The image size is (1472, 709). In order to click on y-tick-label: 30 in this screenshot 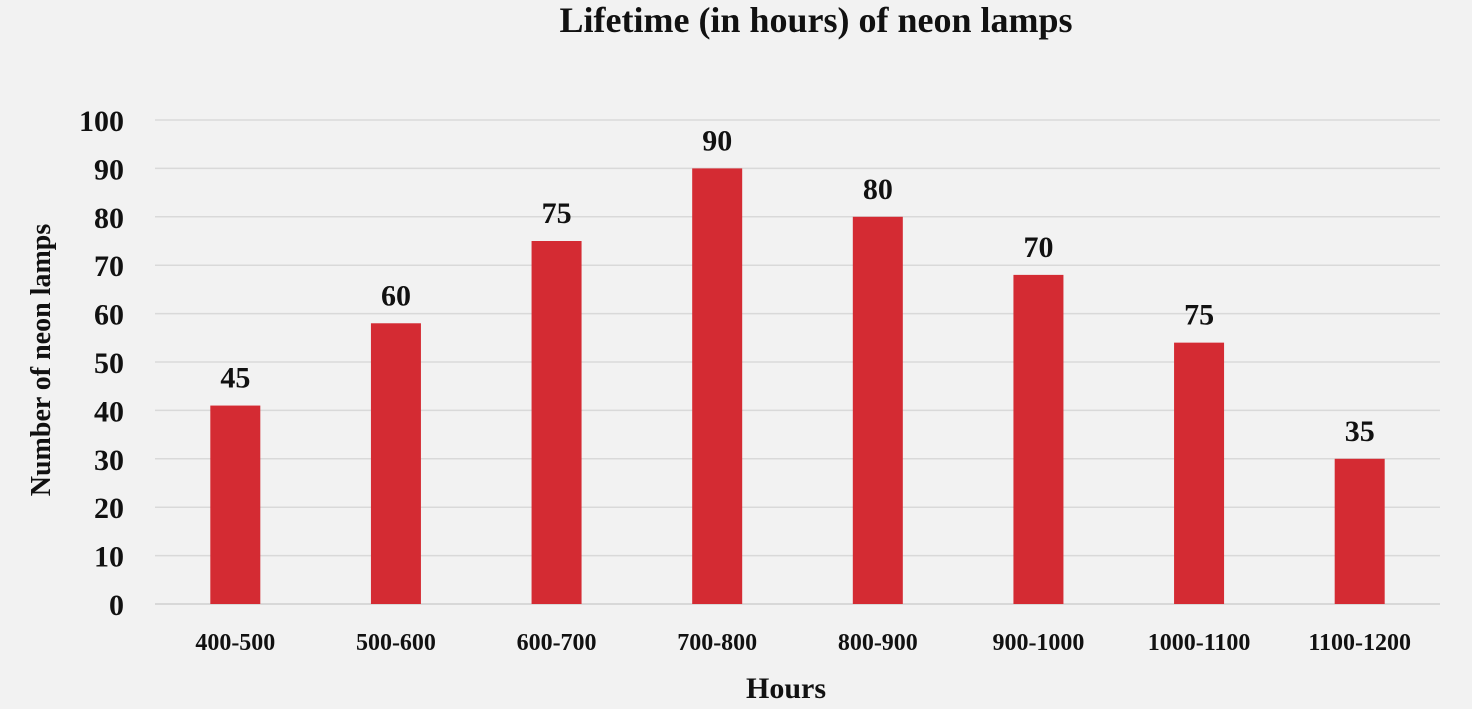, I will do `click(109, 460)`.